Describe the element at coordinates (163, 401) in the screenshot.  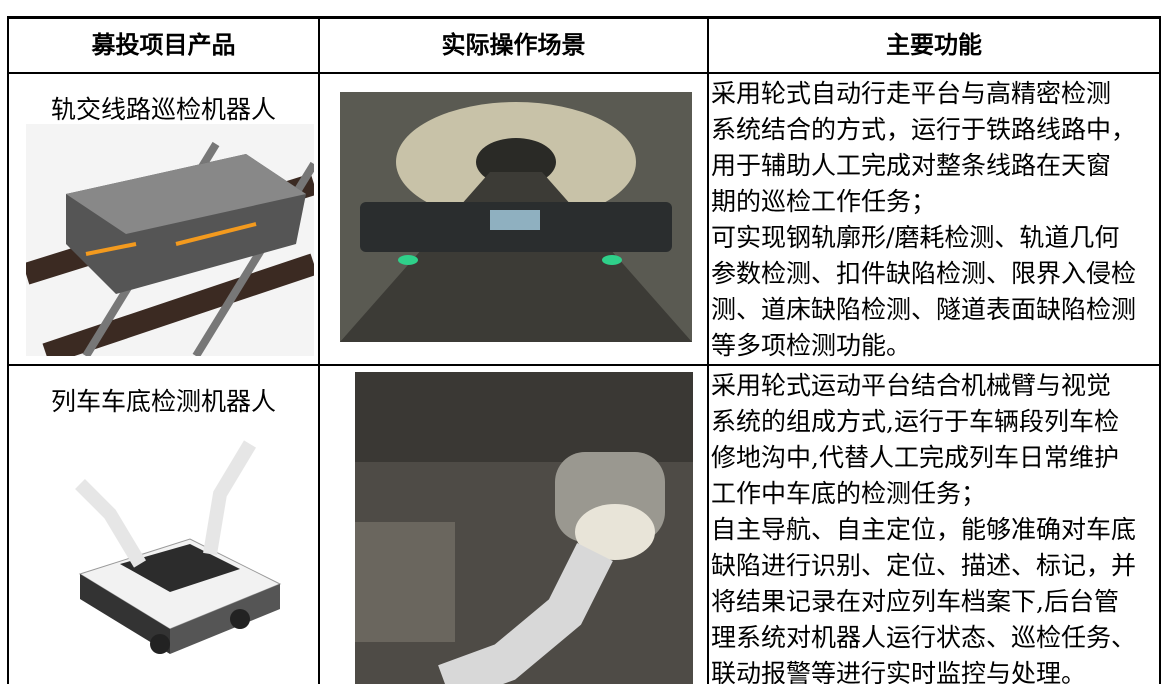
I see `product-name: 列车车底检测机器人` at that location.